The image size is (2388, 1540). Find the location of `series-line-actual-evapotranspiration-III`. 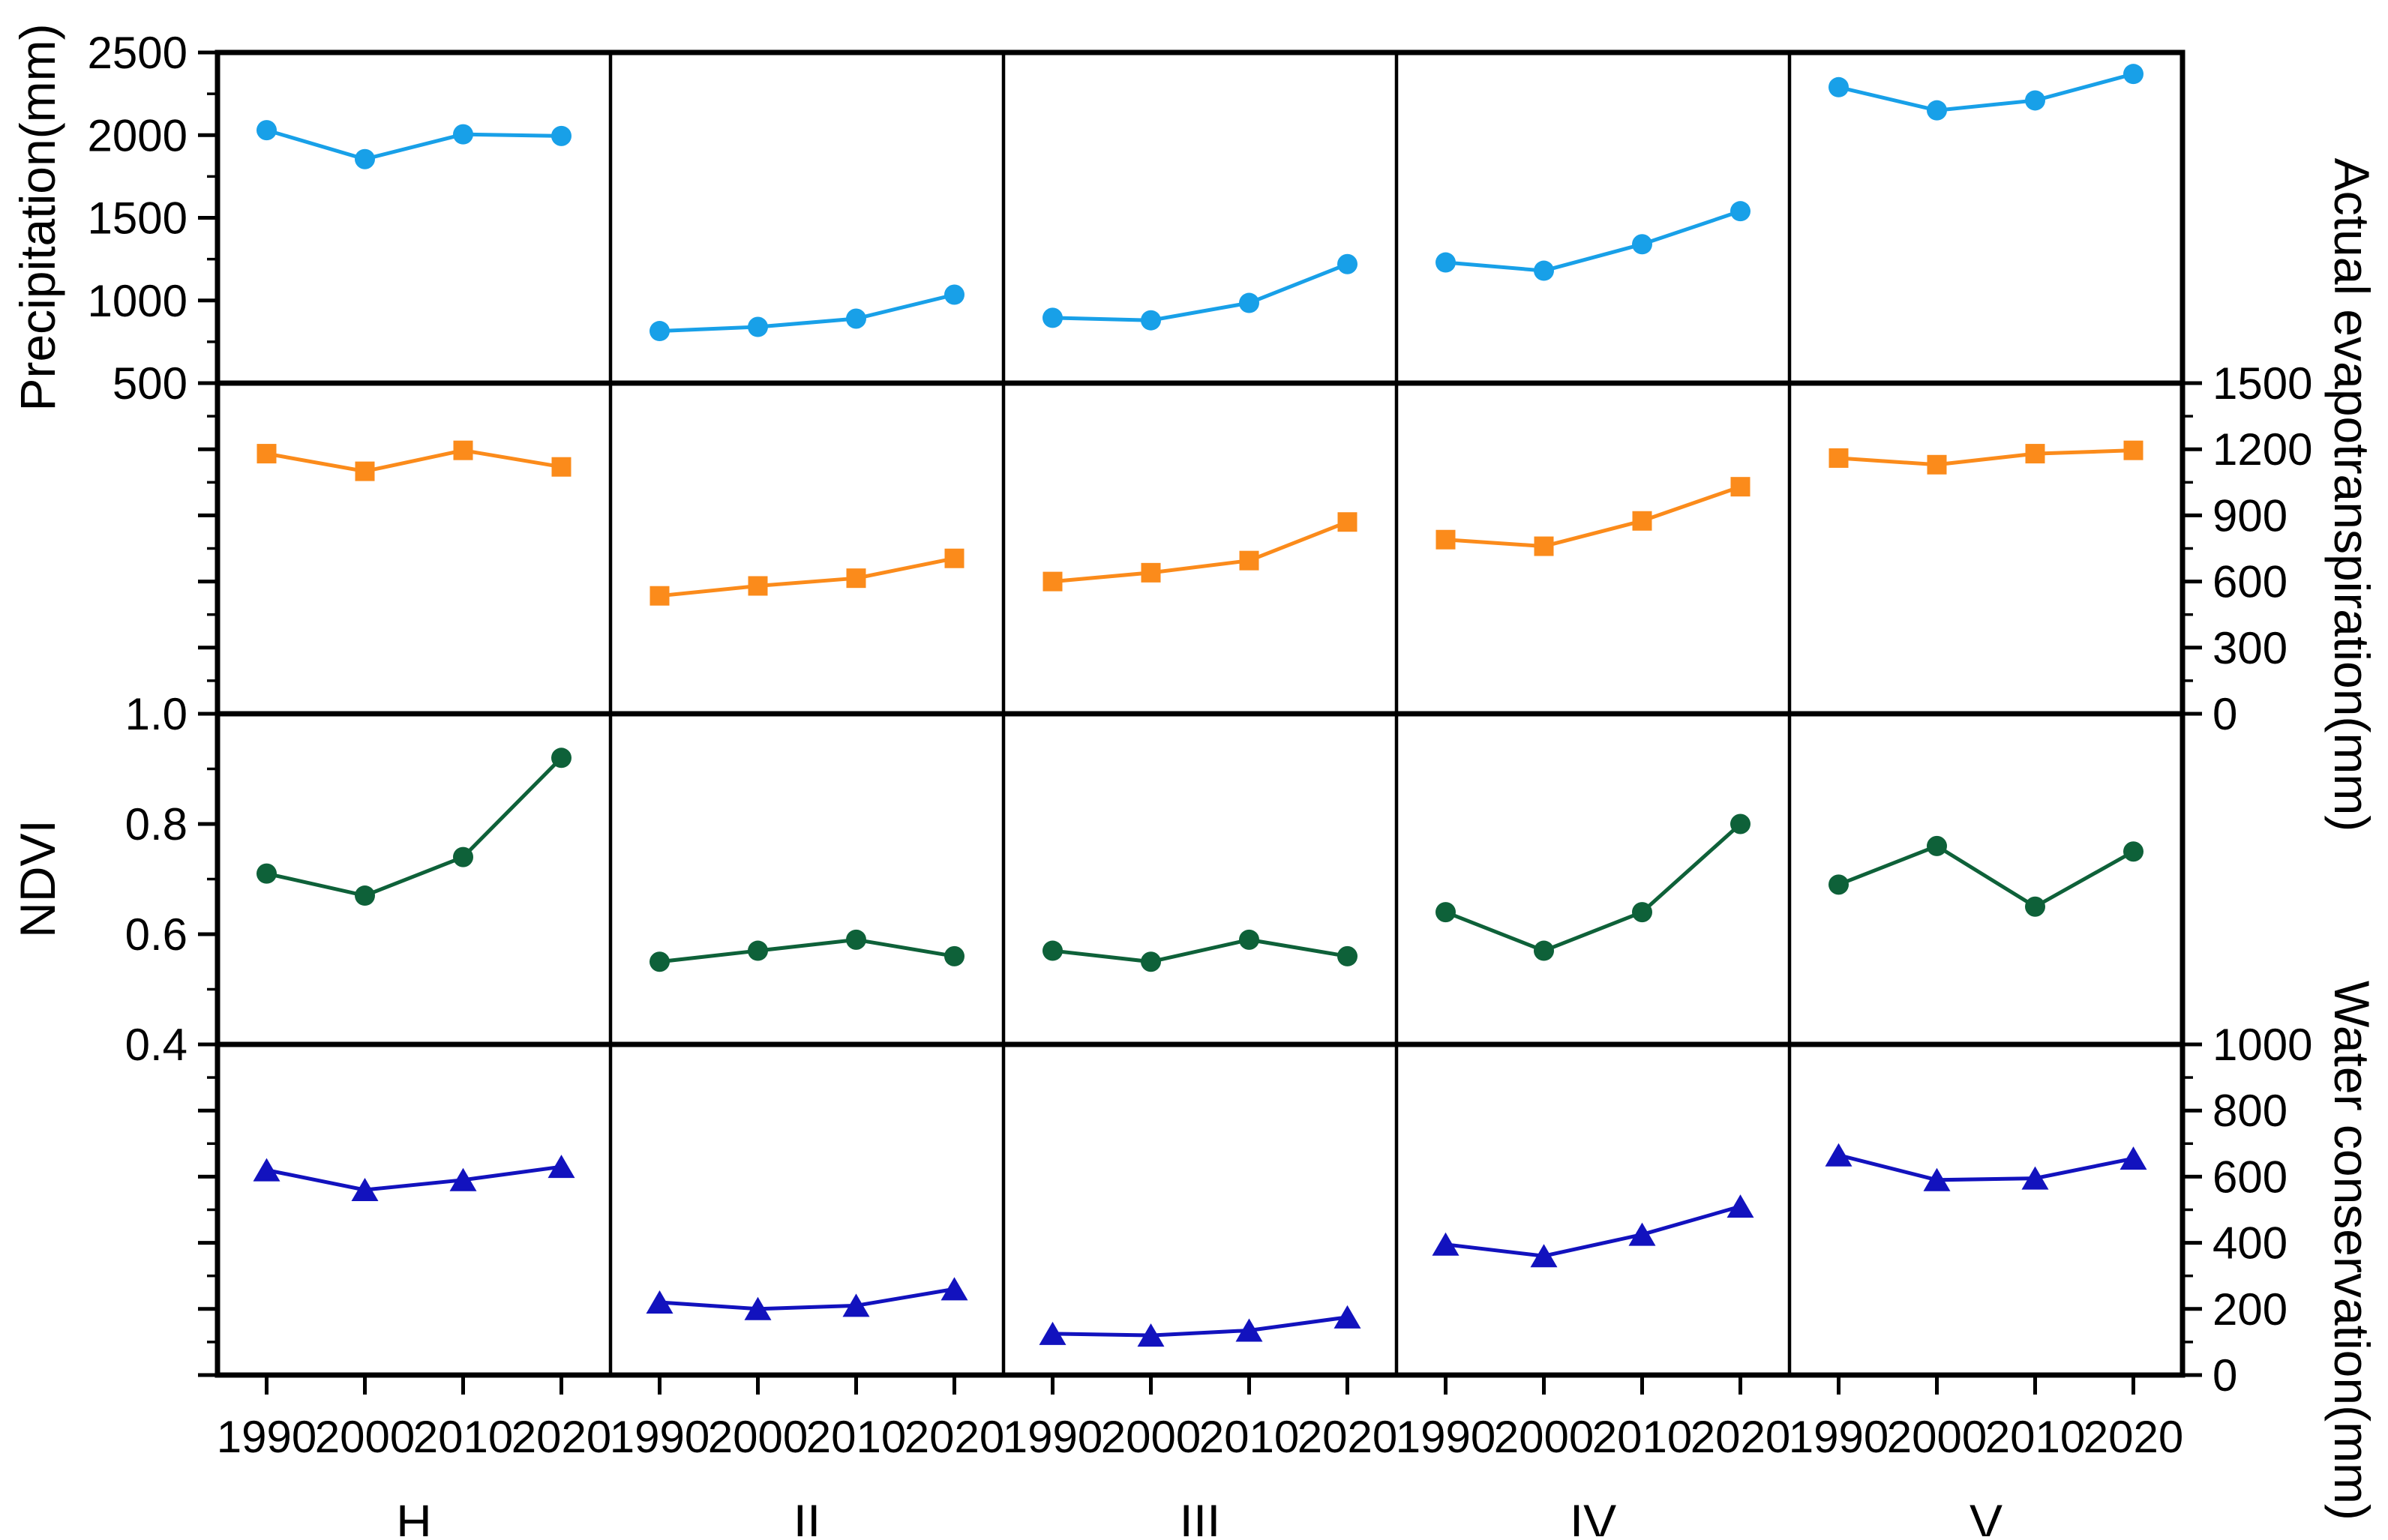

series-line-actual-evapotranspiration-III is located at coordinates (1200, 552).